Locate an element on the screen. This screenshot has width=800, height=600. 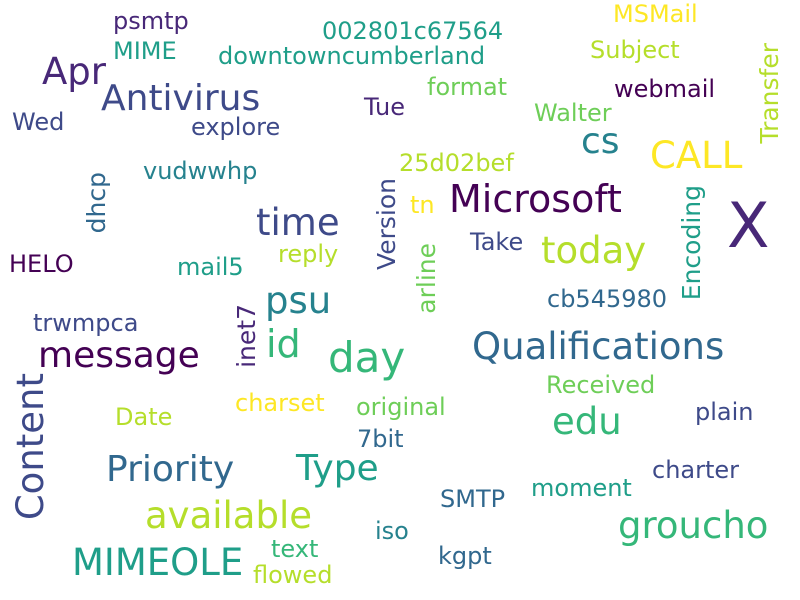
word-tn: tn is located at coordinates (422, 205).